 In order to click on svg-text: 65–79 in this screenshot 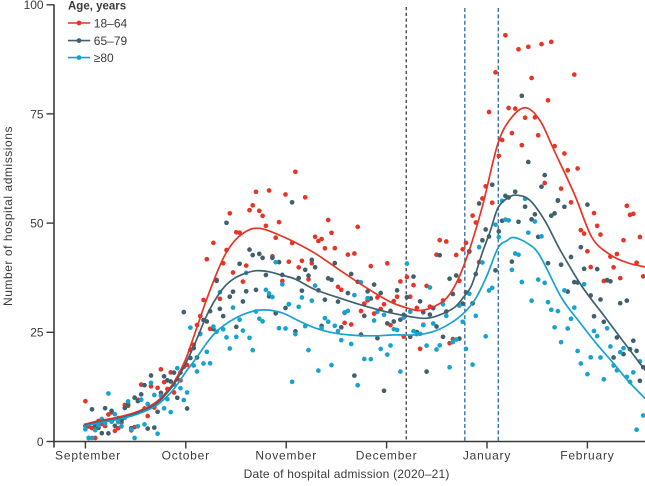, I will do `click(111, 41)`.